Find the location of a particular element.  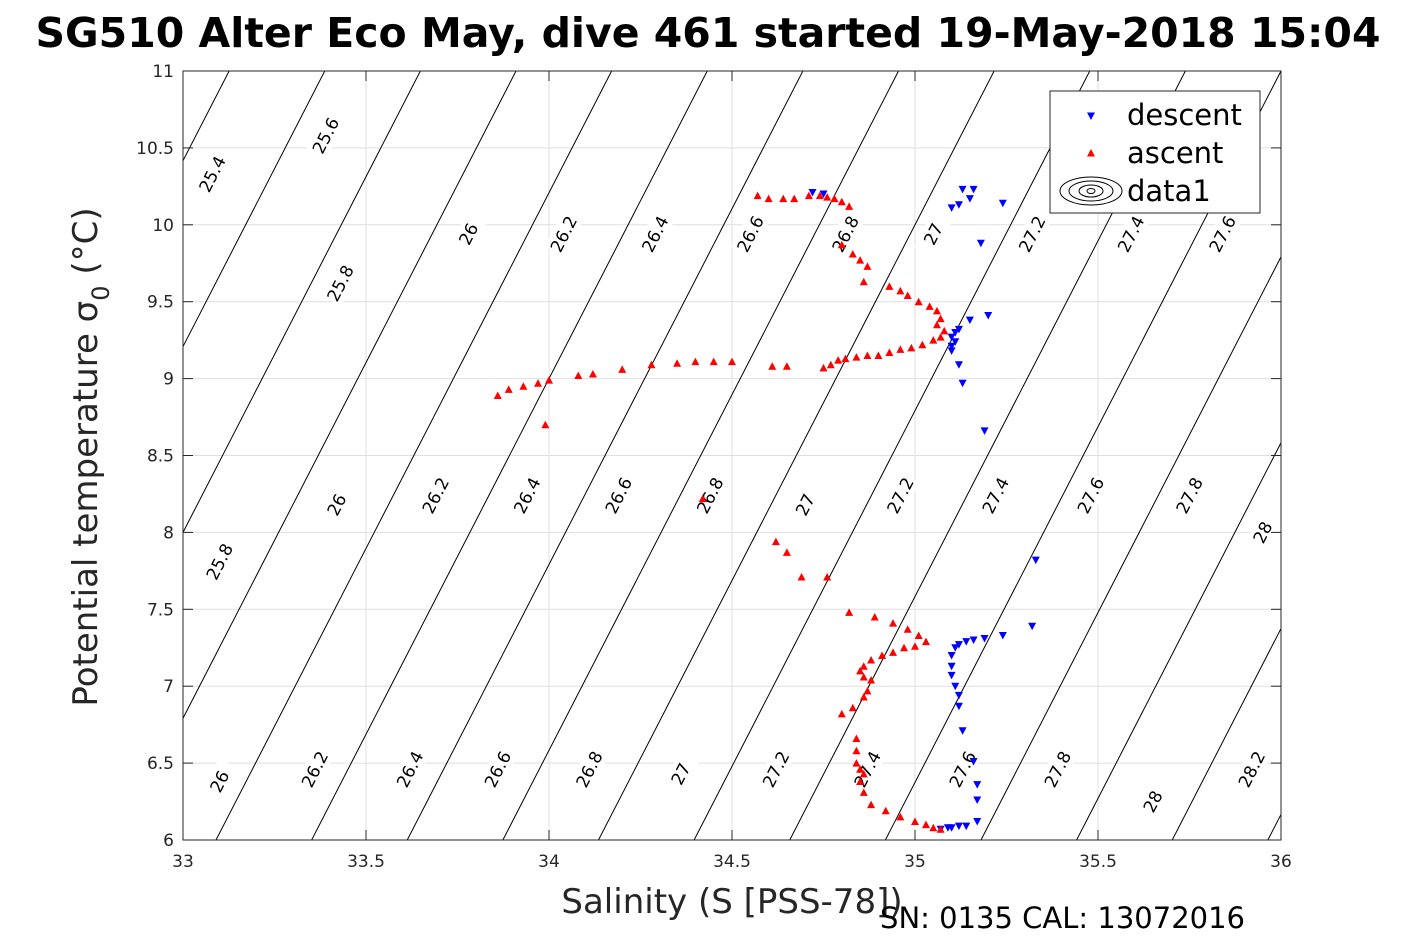

y-axis-label-unit: (°C) is located at coordinates (86, 246).